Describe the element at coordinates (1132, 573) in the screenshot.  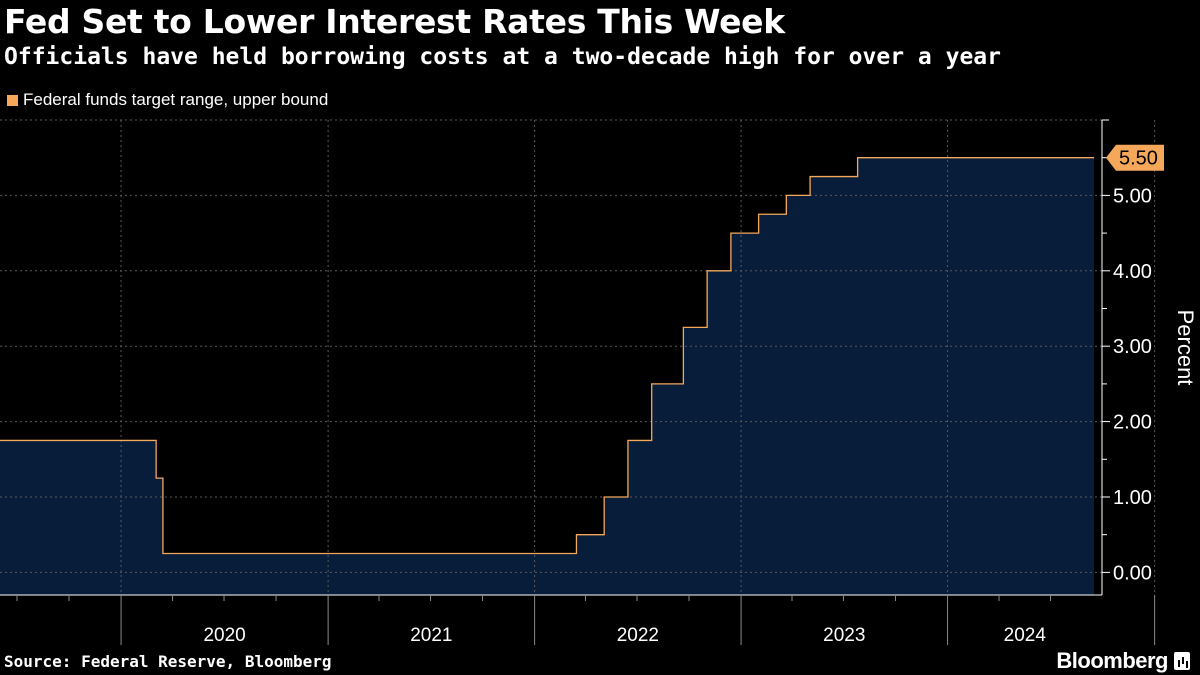
I see `y-tick-label: 0.00` at that location.